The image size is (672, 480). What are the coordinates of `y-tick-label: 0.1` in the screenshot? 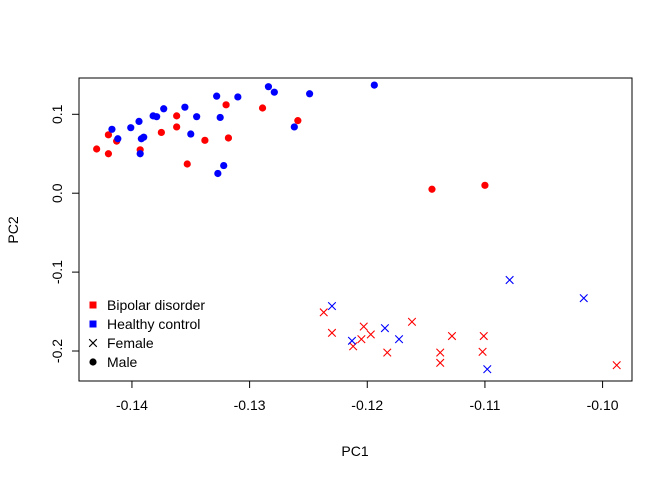 It's located at (57, 114).